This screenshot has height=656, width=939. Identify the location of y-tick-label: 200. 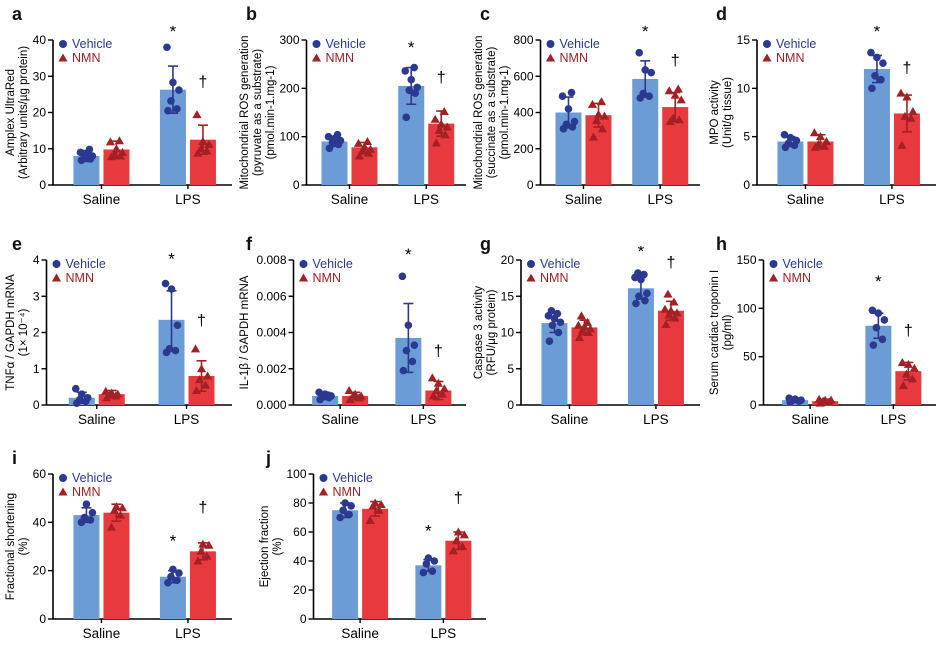
(523, 149).